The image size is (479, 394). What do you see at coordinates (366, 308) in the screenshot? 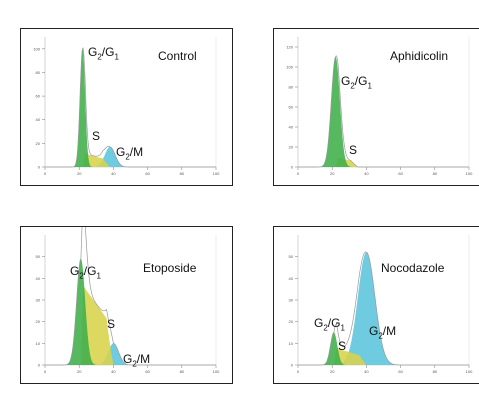
I see `g2m-peak-area` at bounding box center [366, 308].